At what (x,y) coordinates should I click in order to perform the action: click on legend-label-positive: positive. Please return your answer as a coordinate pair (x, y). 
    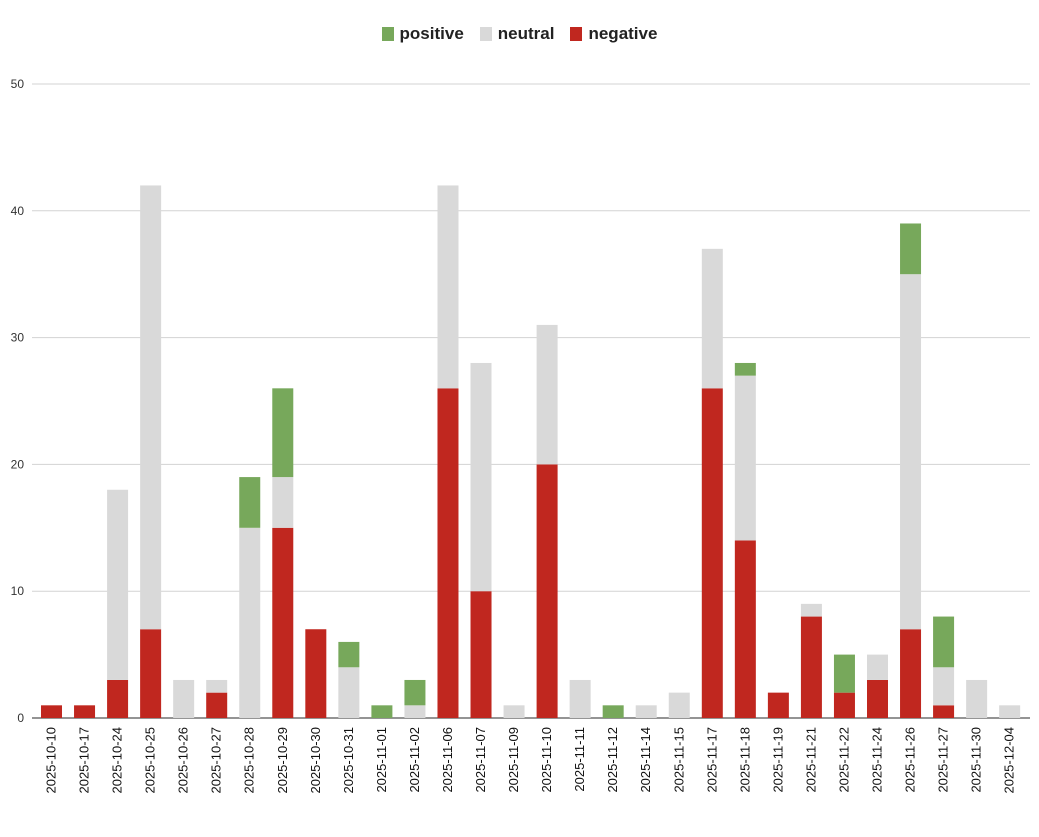
    Looking at the image, I should click on (431, 33).